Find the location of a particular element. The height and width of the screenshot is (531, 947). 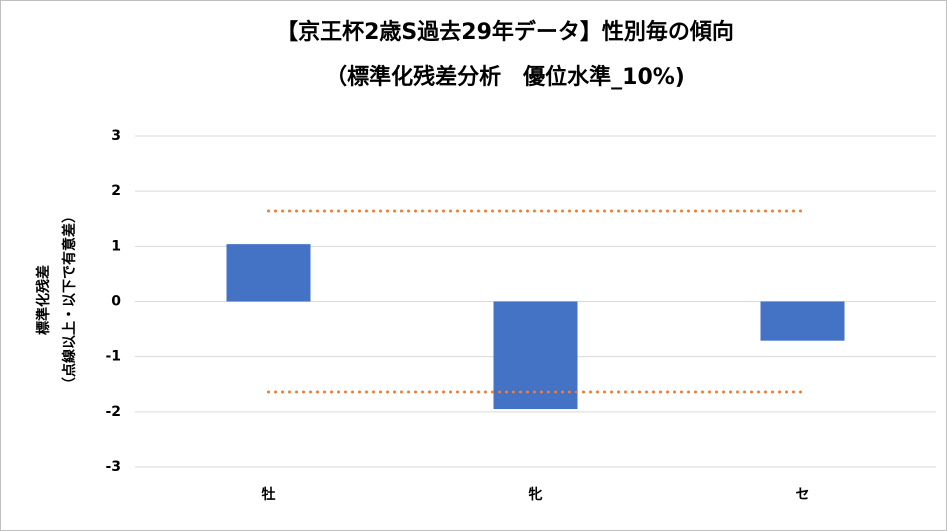

x-tick-label: 牡 is located at coordinates (269, 494).